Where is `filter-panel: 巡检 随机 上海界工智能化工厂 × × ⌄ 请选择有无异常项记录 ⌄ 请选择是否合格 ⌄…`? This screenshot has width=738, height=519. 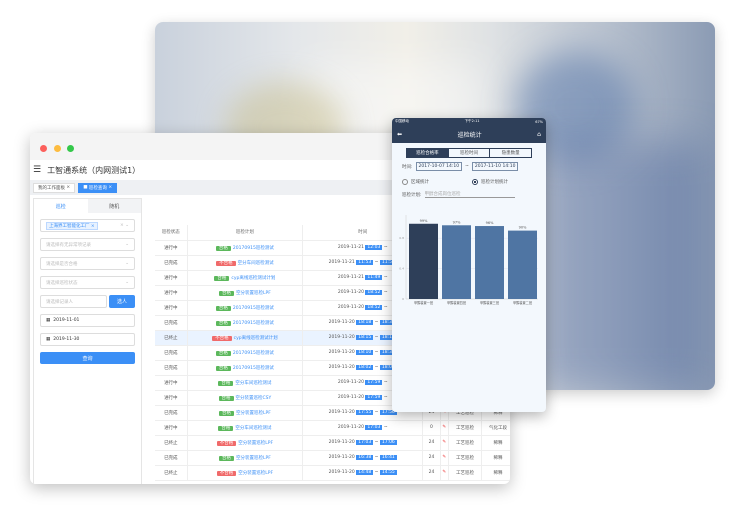
filter-panel: 巡检 随机 上海界工智能化工厂 × × ⌄ 请选择有无异常项记录 ⌄ 请选择是否合格 ⌄… is located at coordinates (87, 341).